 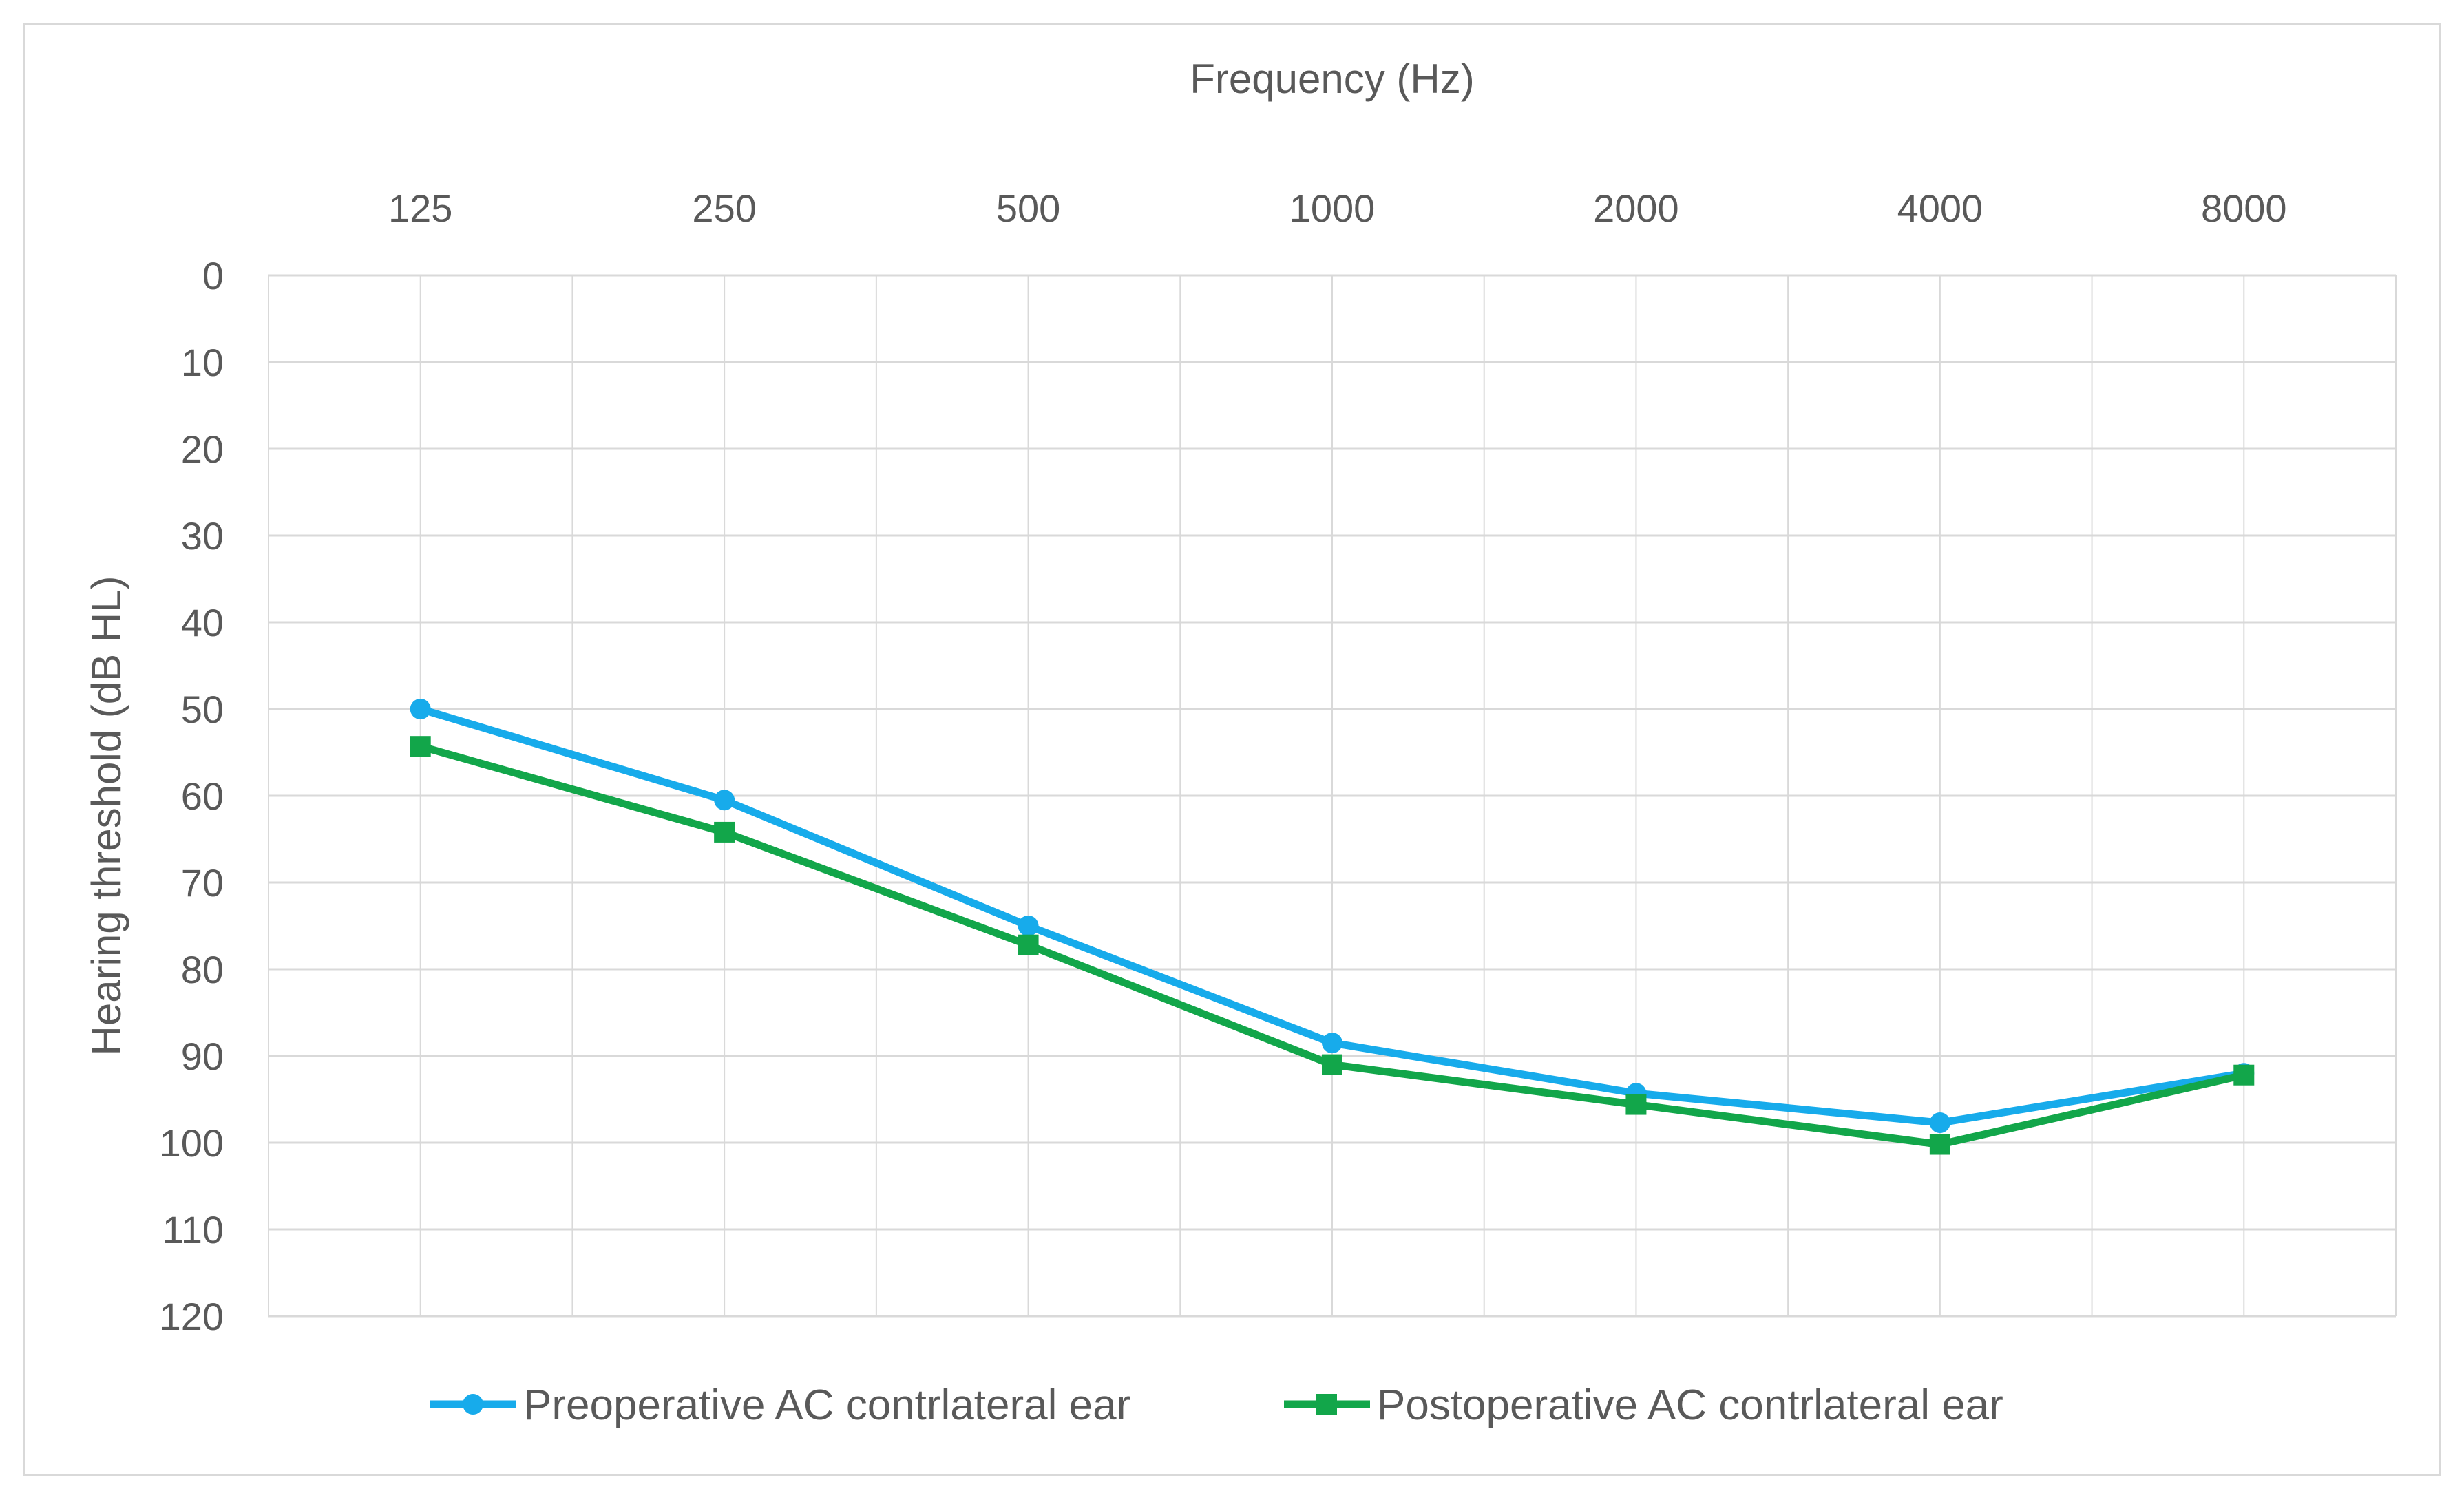 I want to click on legend-item: Preoperative AC contrlateral ear, so click(x=780, y=1406).